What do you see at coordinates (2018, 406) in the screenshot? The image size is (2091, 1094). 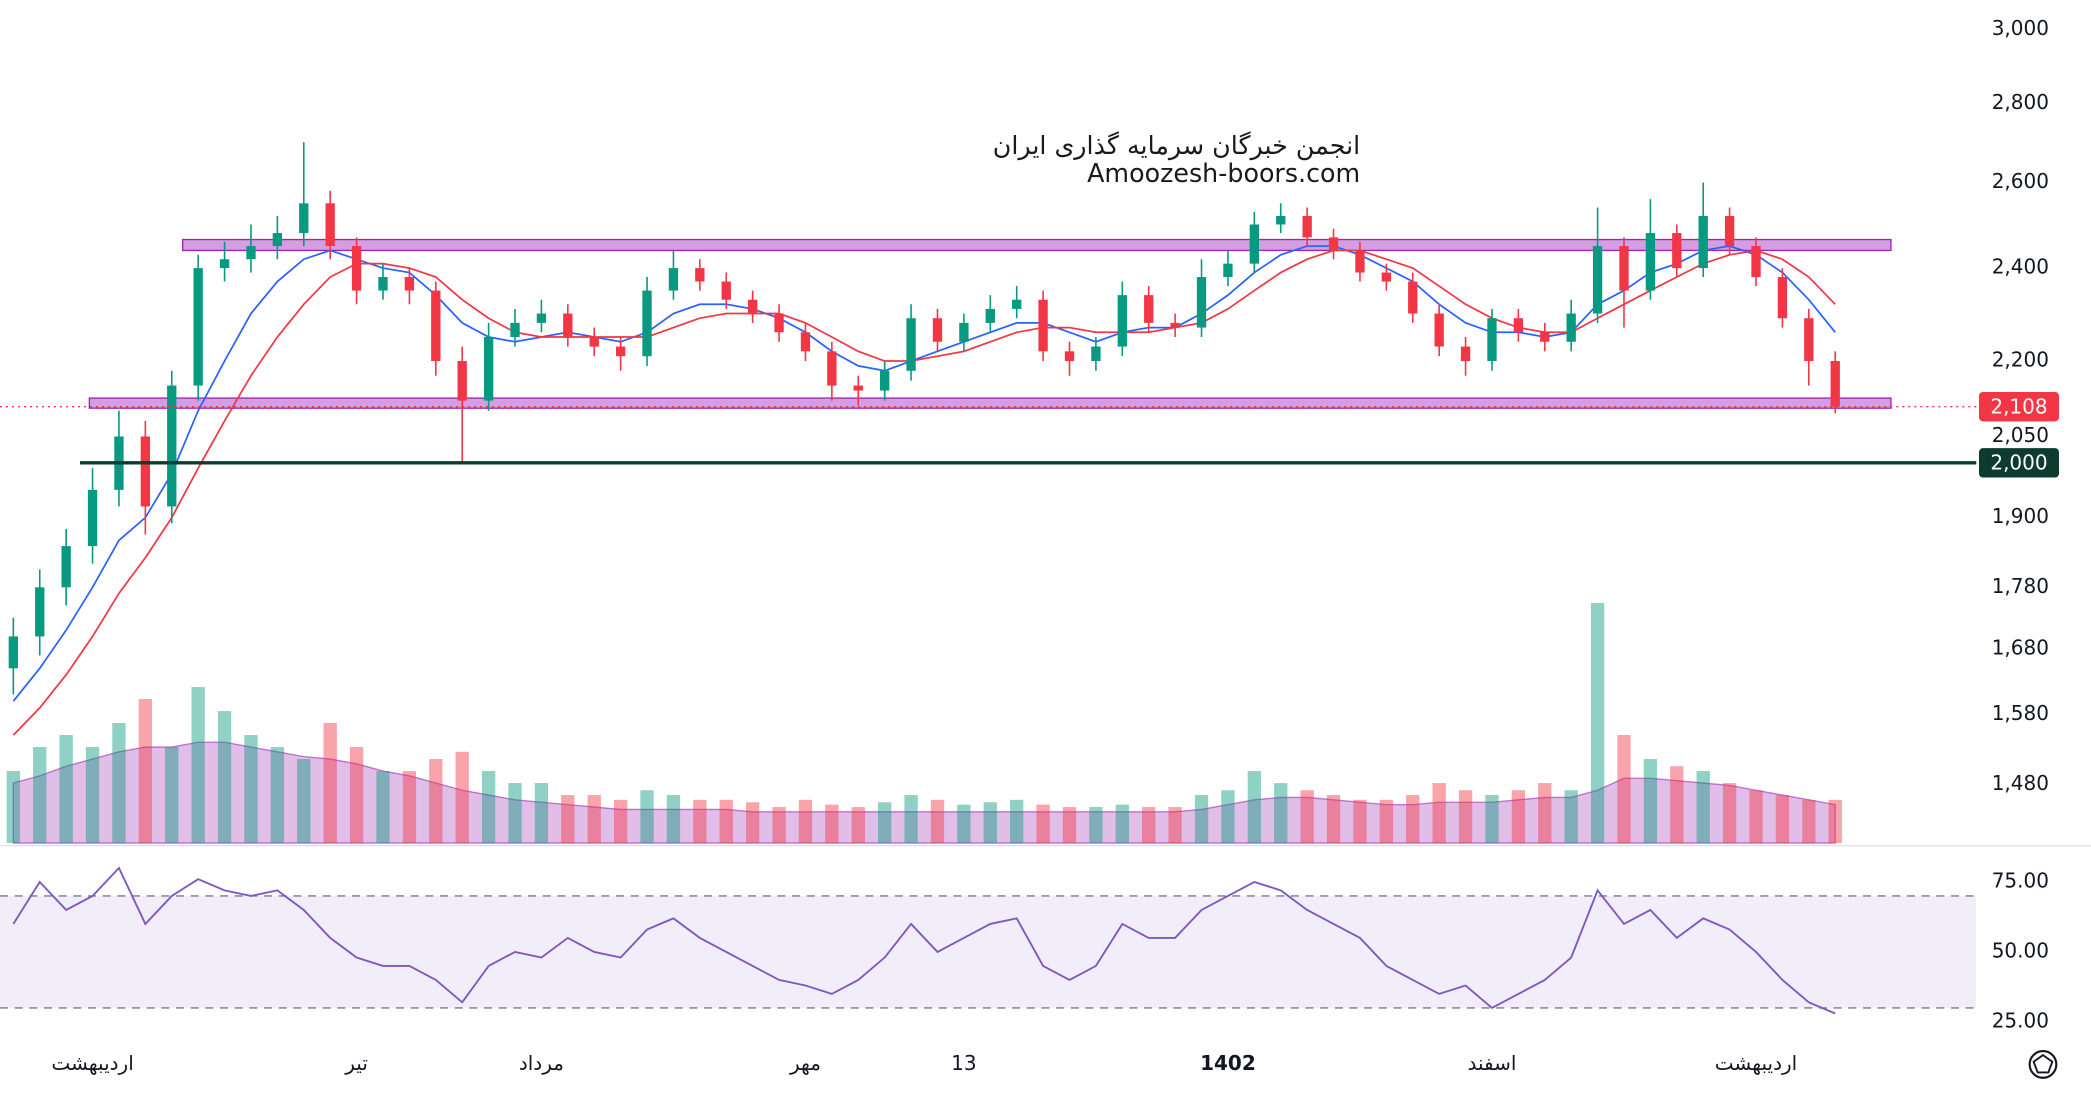 I see `price-badge-label: 2,108` at bounding box center [2018, 406].